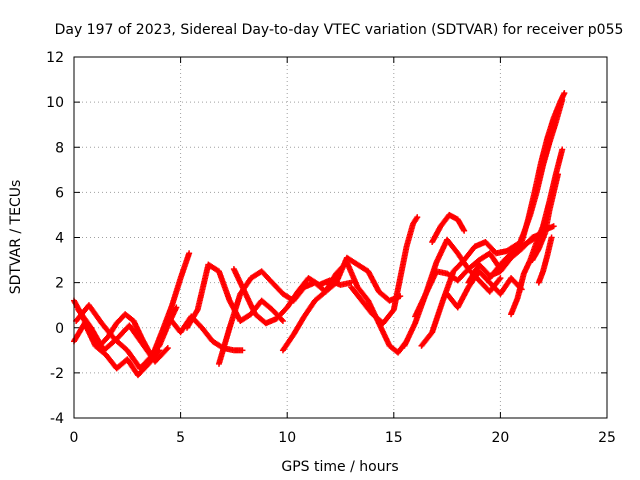 The width and height of the screenshot is (640, 480). What do you see at coordinates (339, 467) in the screenshot?
I see `x-axis-label: GPS time / hours` at bounding box center [339, 467].